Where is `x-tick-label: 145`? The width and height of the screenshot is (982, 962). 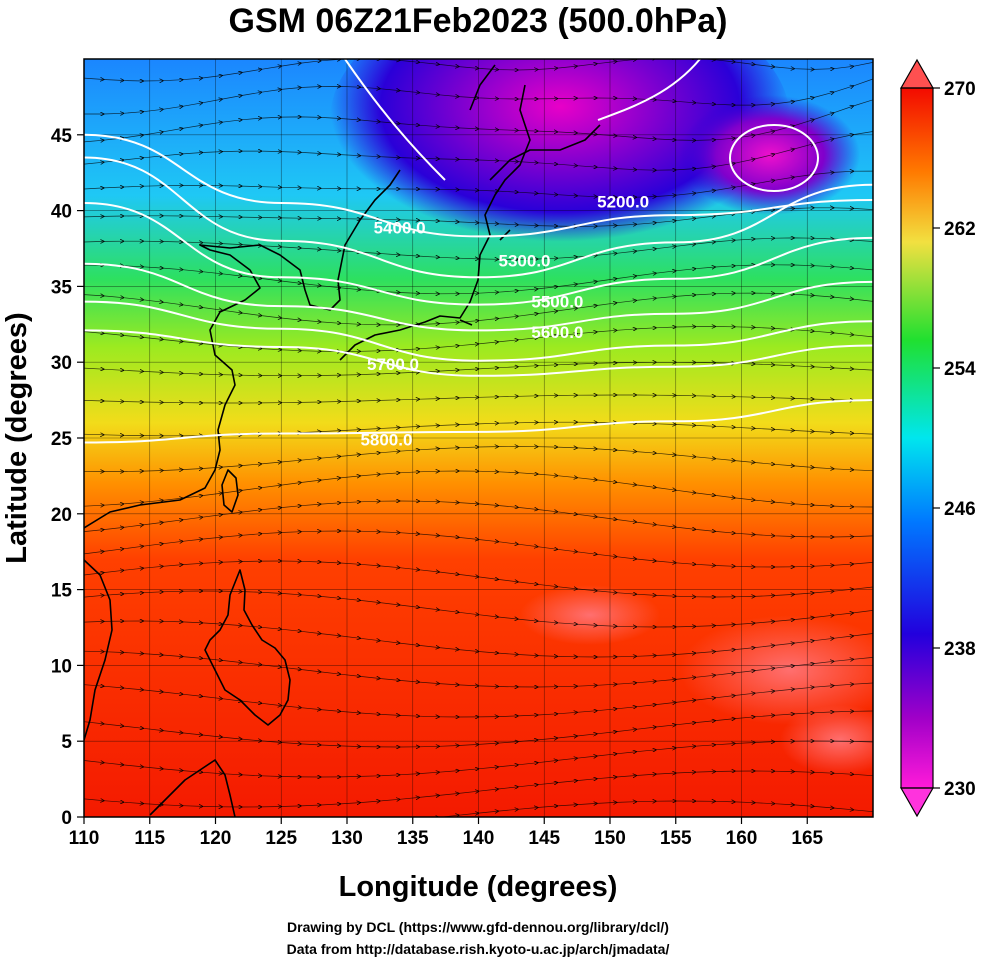
x-tick-label: 145 is located at coordinates (544, 838).